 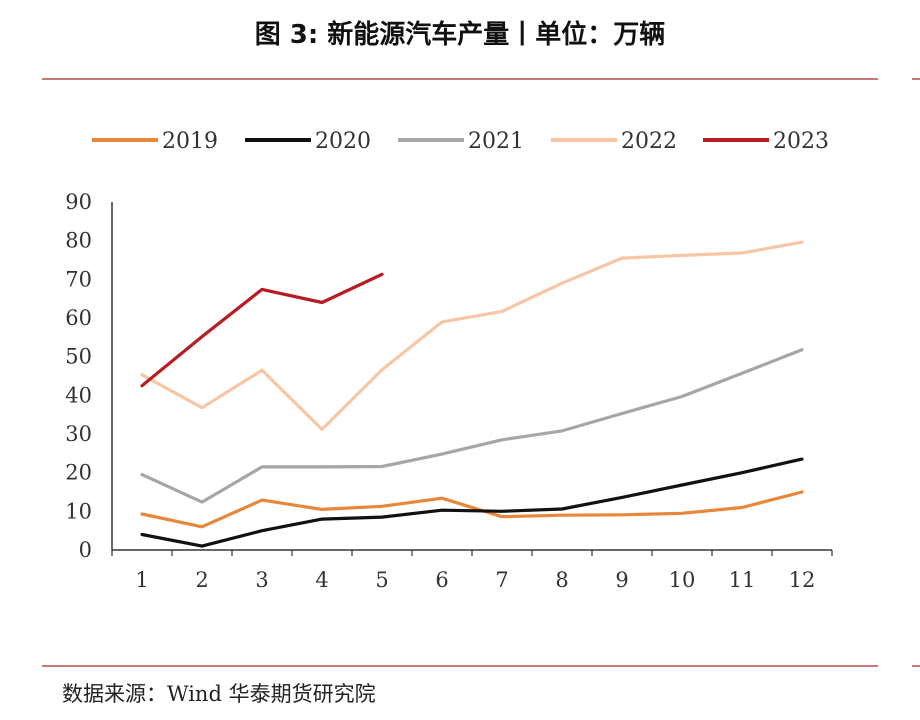 I want to click on x-tick-label: 7, so click(x=501, y=580).